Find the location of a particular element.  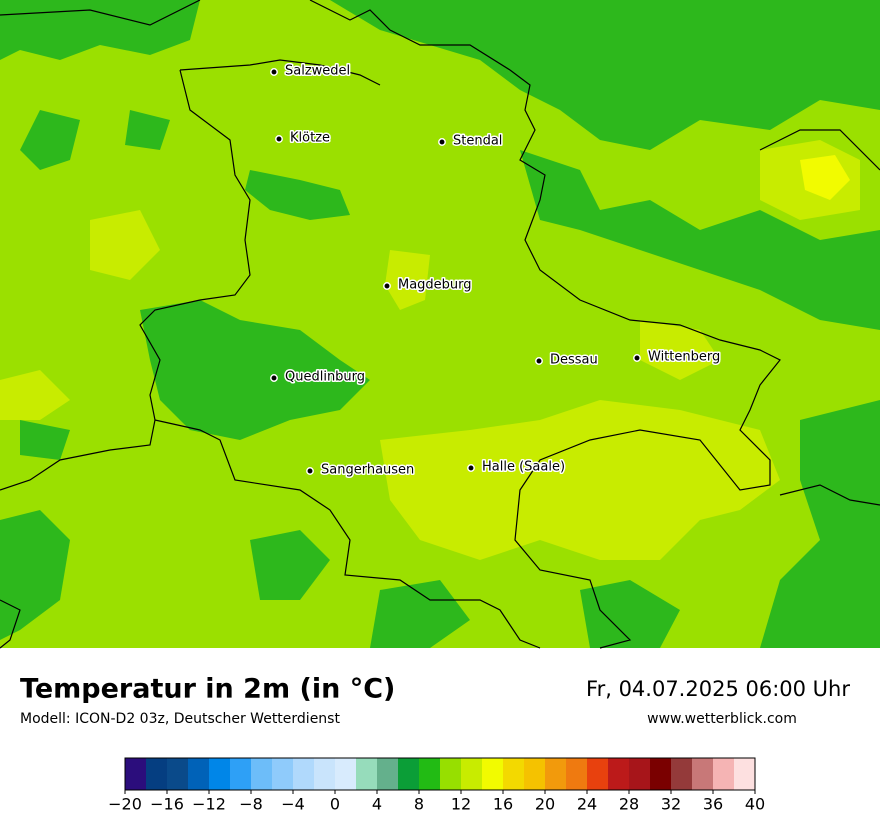

colorbar-tick-label: 0 is located at coordinates (335, 804).